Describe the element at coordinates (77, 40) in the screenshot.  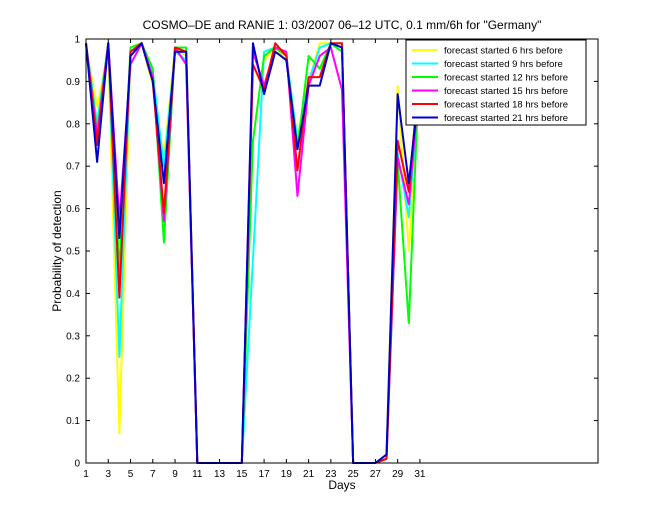
I see `y-tick-label: 1` at that location.